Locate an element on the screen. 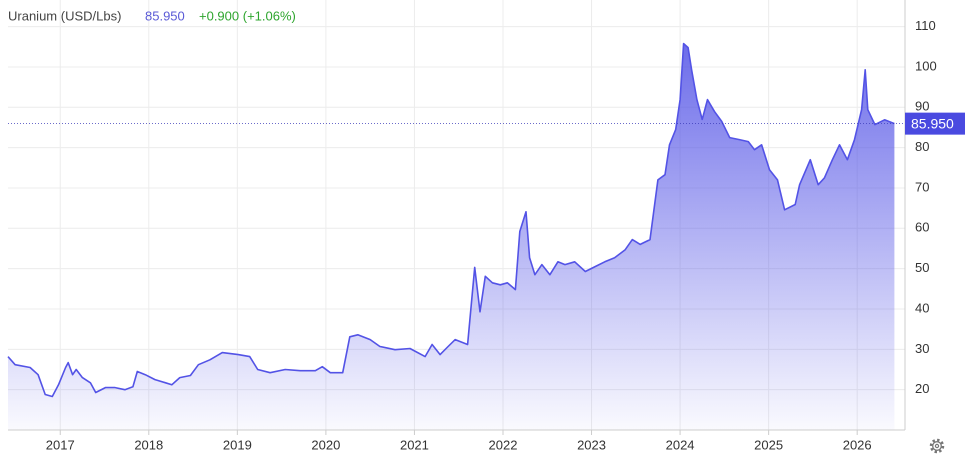  x-tick-label: 2018 is located at coordinates (148, 444).